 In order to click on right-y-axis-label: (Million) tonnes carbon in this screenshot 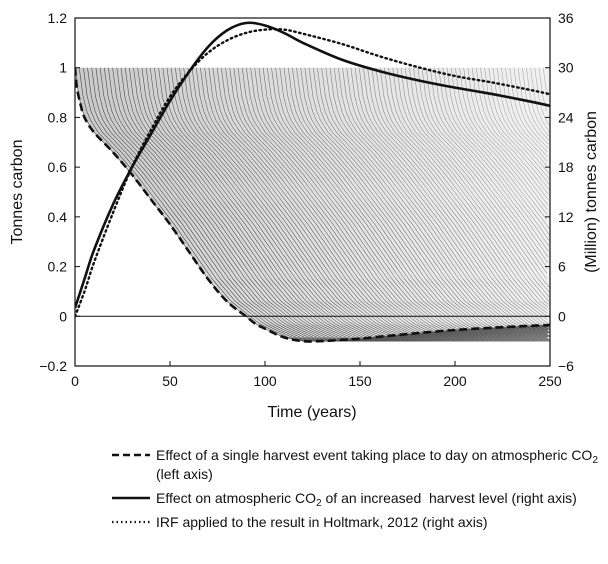, I will do `click(591, 192)`.